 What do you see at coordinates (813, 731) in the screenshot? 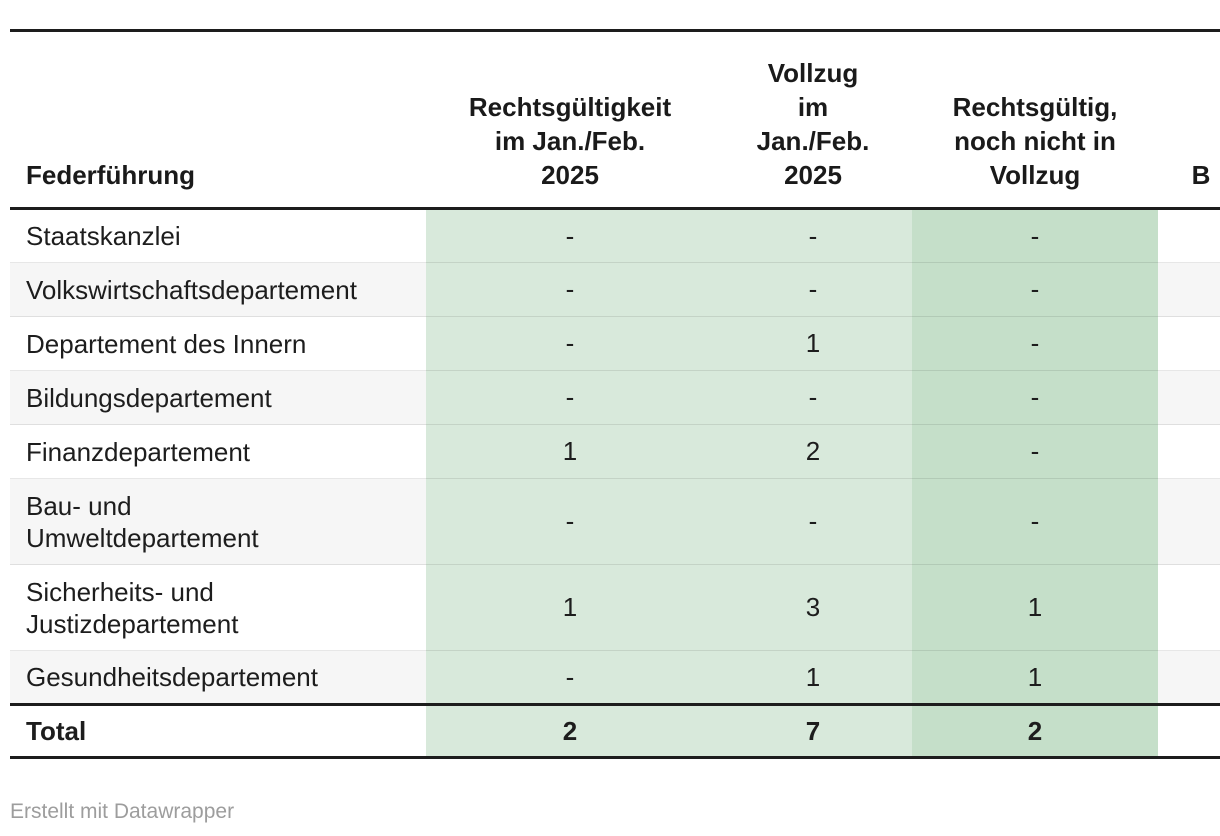
I see `total-cell: 7` at bounding box center [813, 731].